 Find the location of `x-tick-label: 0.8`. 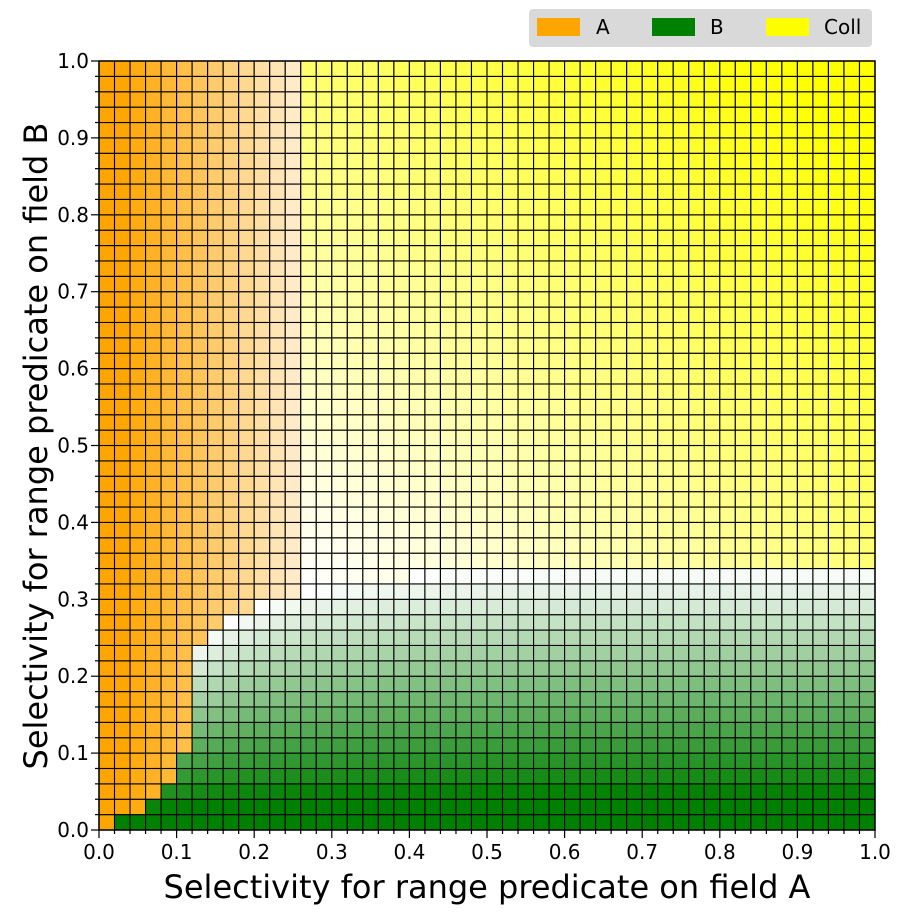

x-tick-label: 0.8 is located at coordinates (720, 852).